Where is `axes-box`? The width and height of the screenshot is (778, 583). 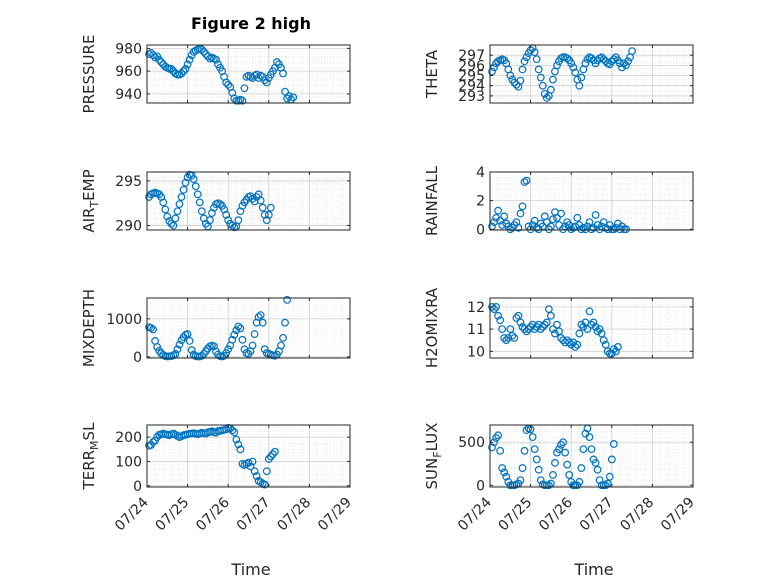
axes-box is located at coordinates (591, 328).